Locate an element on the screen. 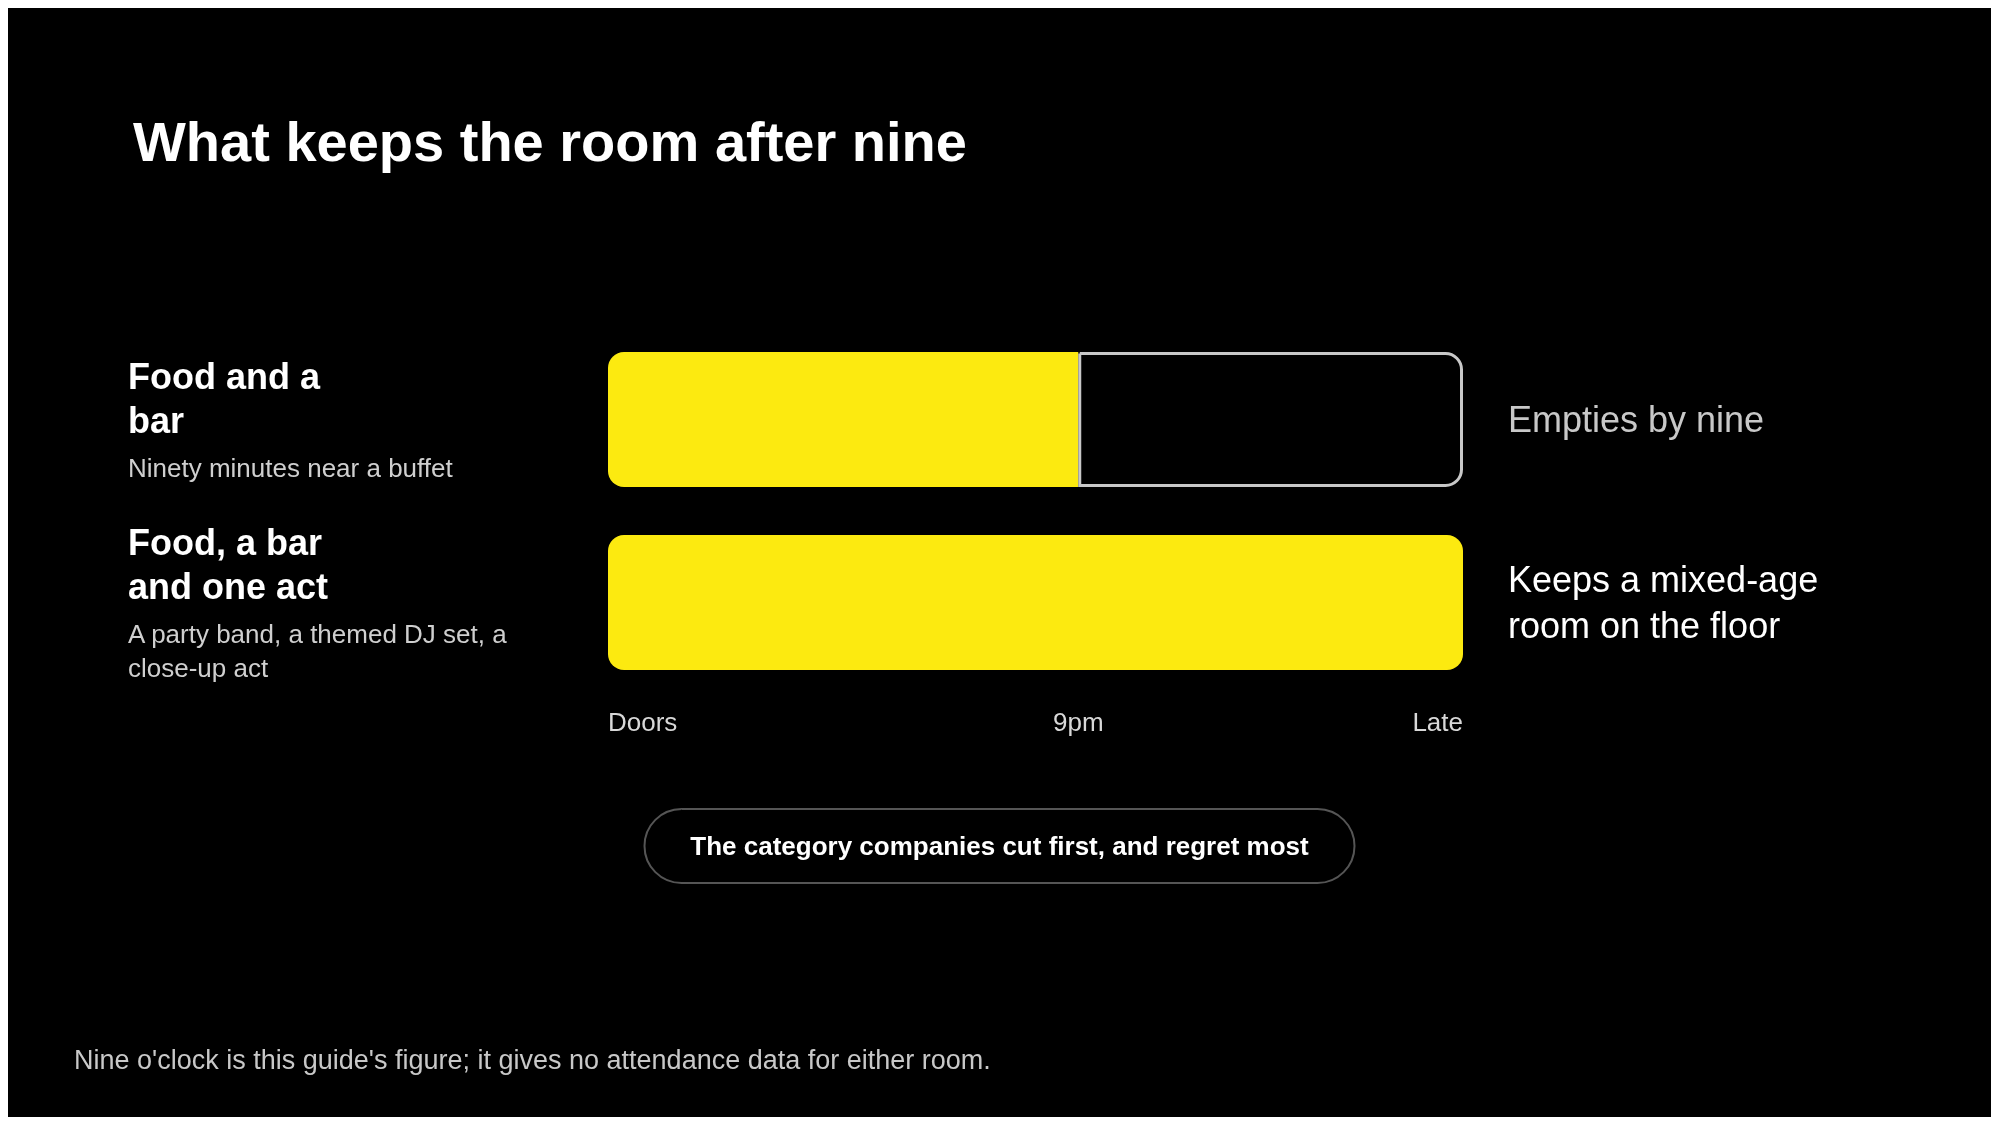 The height and width of the screenshot is (1125, 1999). text: Keeps a mixed-age room on the floor is located at coordinates (1663, 602).